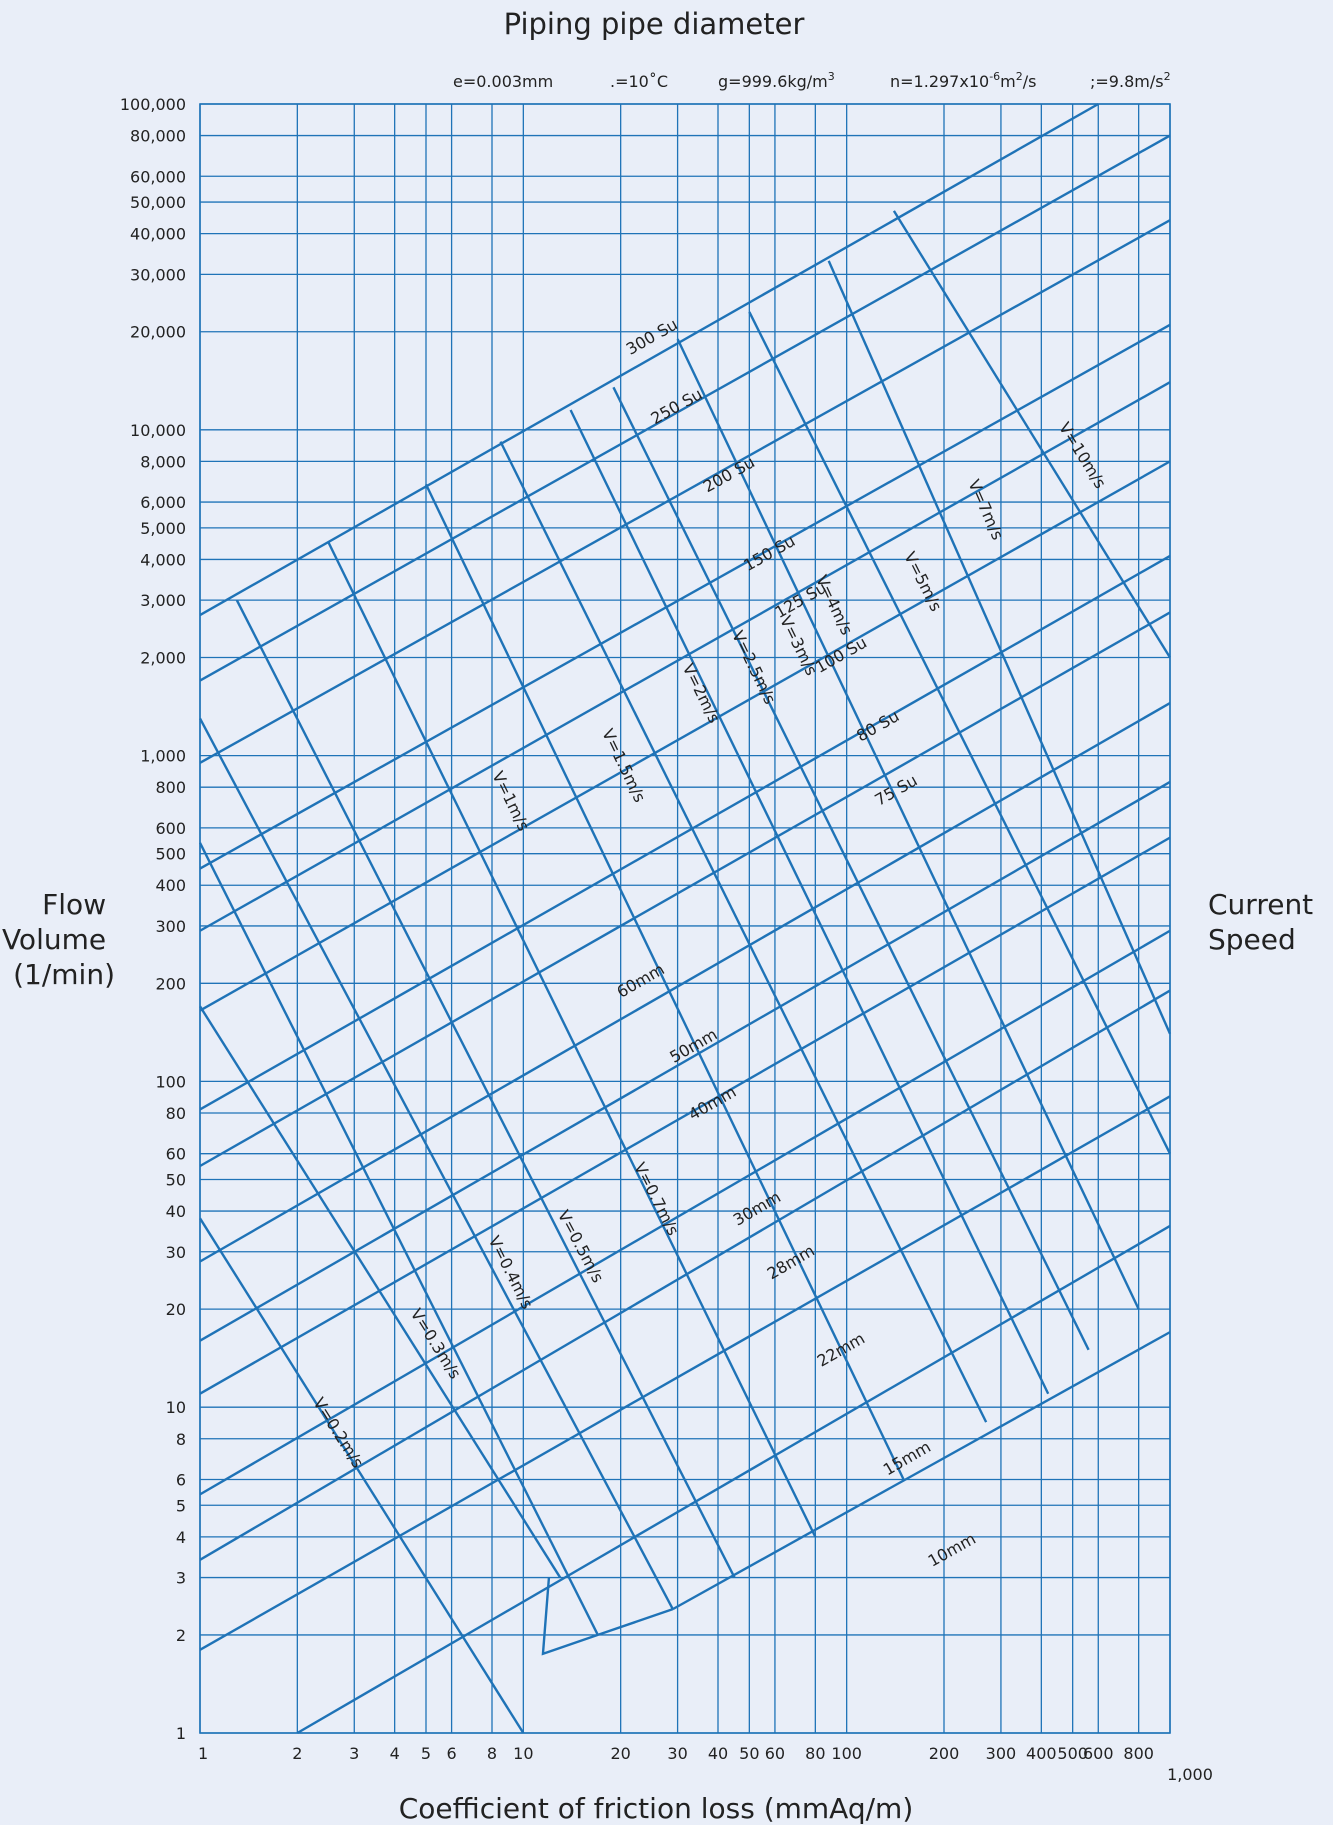 The height and width of the screenshot is (1825, 1333). What do you see at coordinates (1138, 1753) in the screenshot?
I see `x-tick-label: 800` at bounding box center [1138, 1753].